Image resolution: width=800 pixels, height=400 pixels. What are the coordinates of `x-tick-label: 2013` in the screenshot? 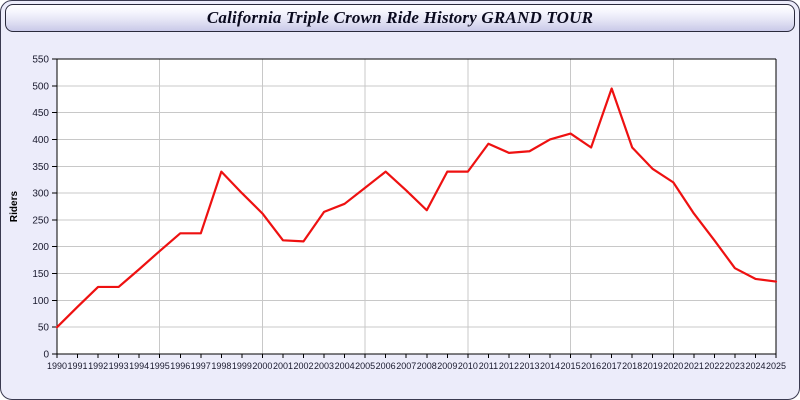 It's located at (529, 366).